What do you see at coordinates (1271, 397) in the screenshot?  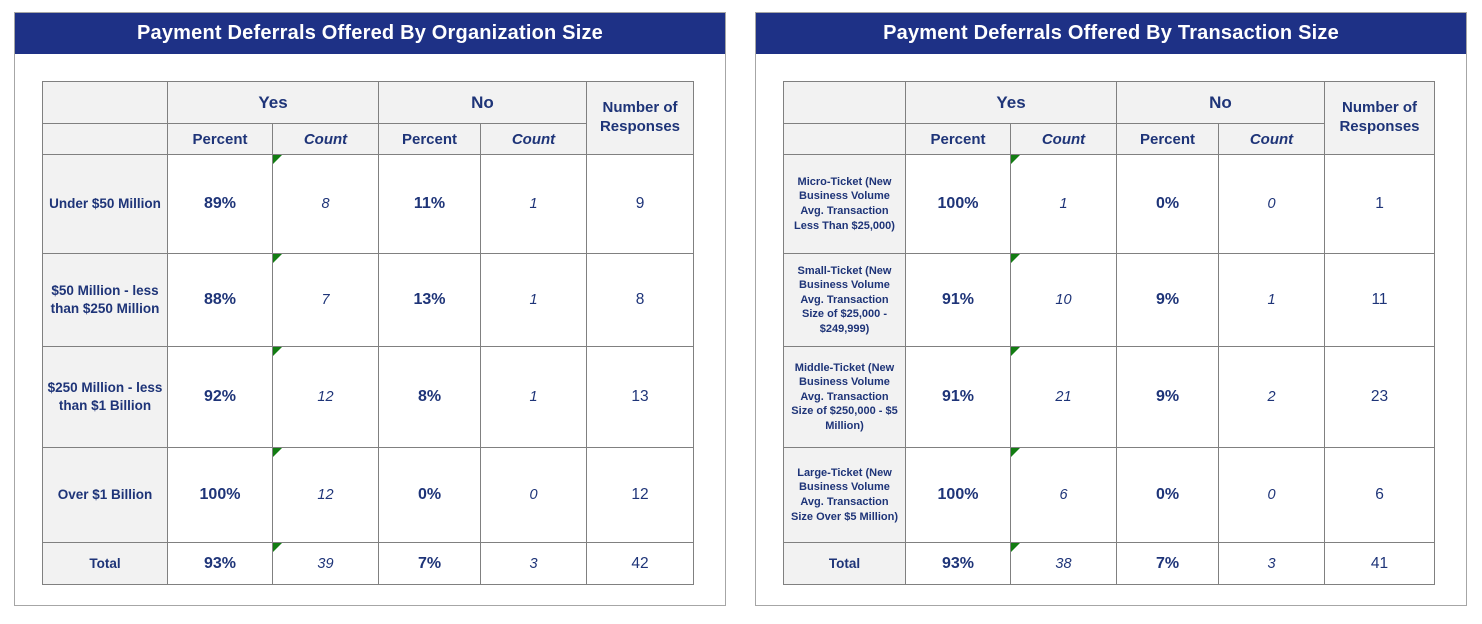 I see `no-count-cell: 2` at bounding box center [1271, 397].